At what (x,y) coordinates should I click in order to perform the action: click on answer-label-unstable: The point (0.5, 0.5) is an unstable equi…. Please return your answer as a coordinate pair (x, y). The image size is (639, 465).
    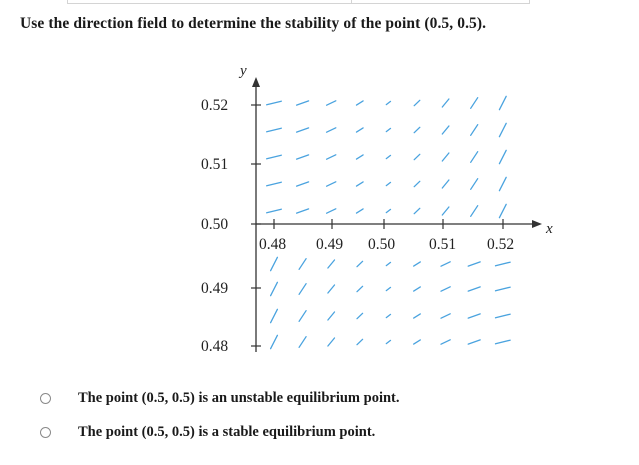
    Looking at the image, I should click on (239, 397).